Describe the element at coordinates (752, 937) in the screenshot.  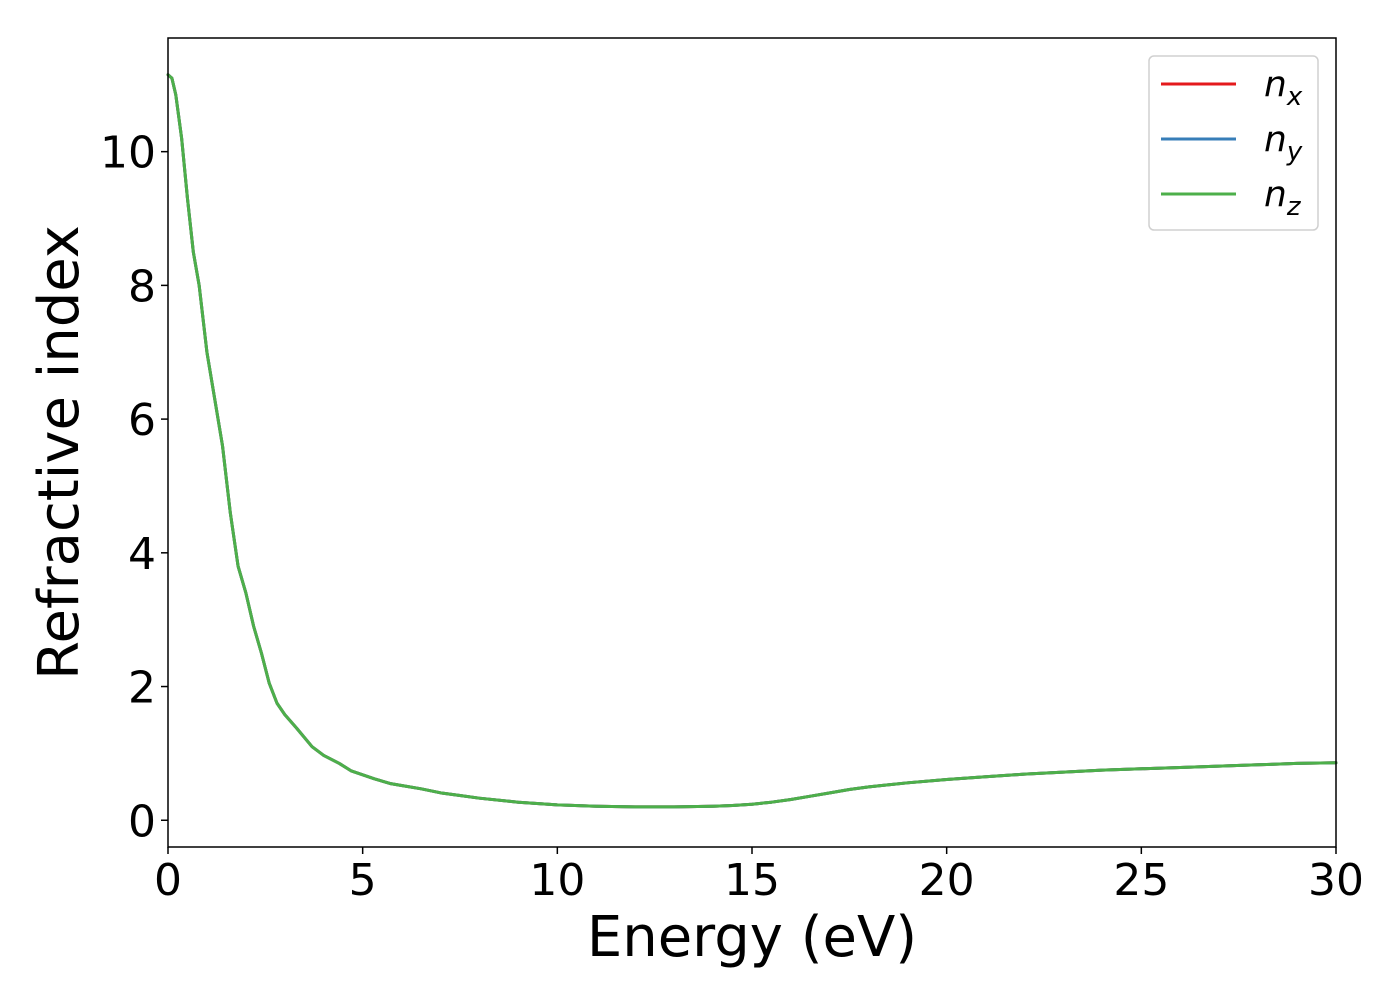
I see `x-axis-label: Energy (eV)` at that location.